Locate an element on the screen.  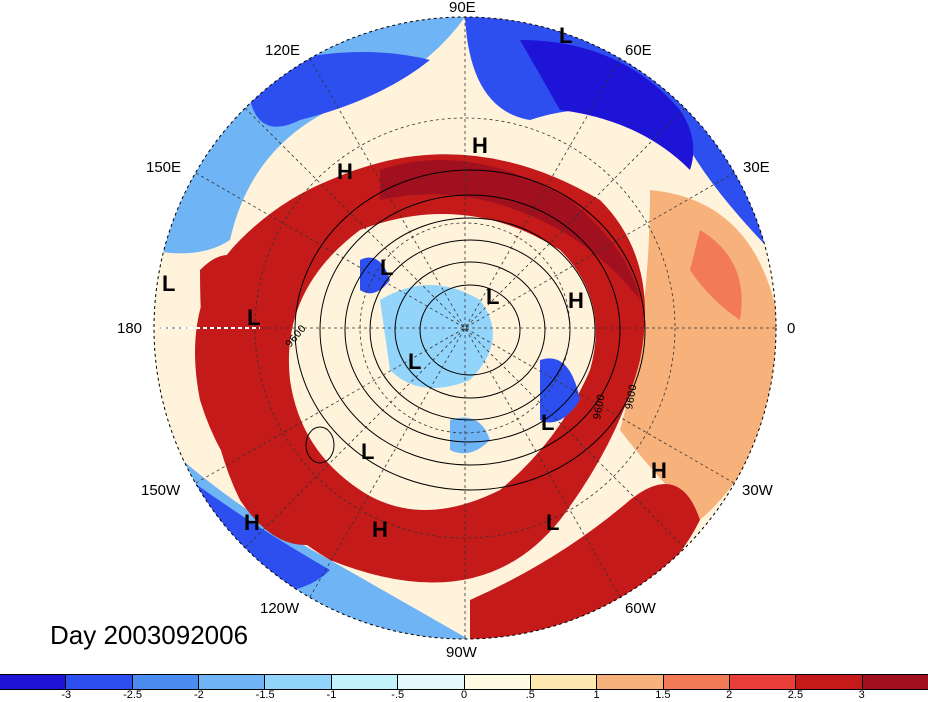
colorbar-tick-label: 2.5 is located at coordinates (795, 695).